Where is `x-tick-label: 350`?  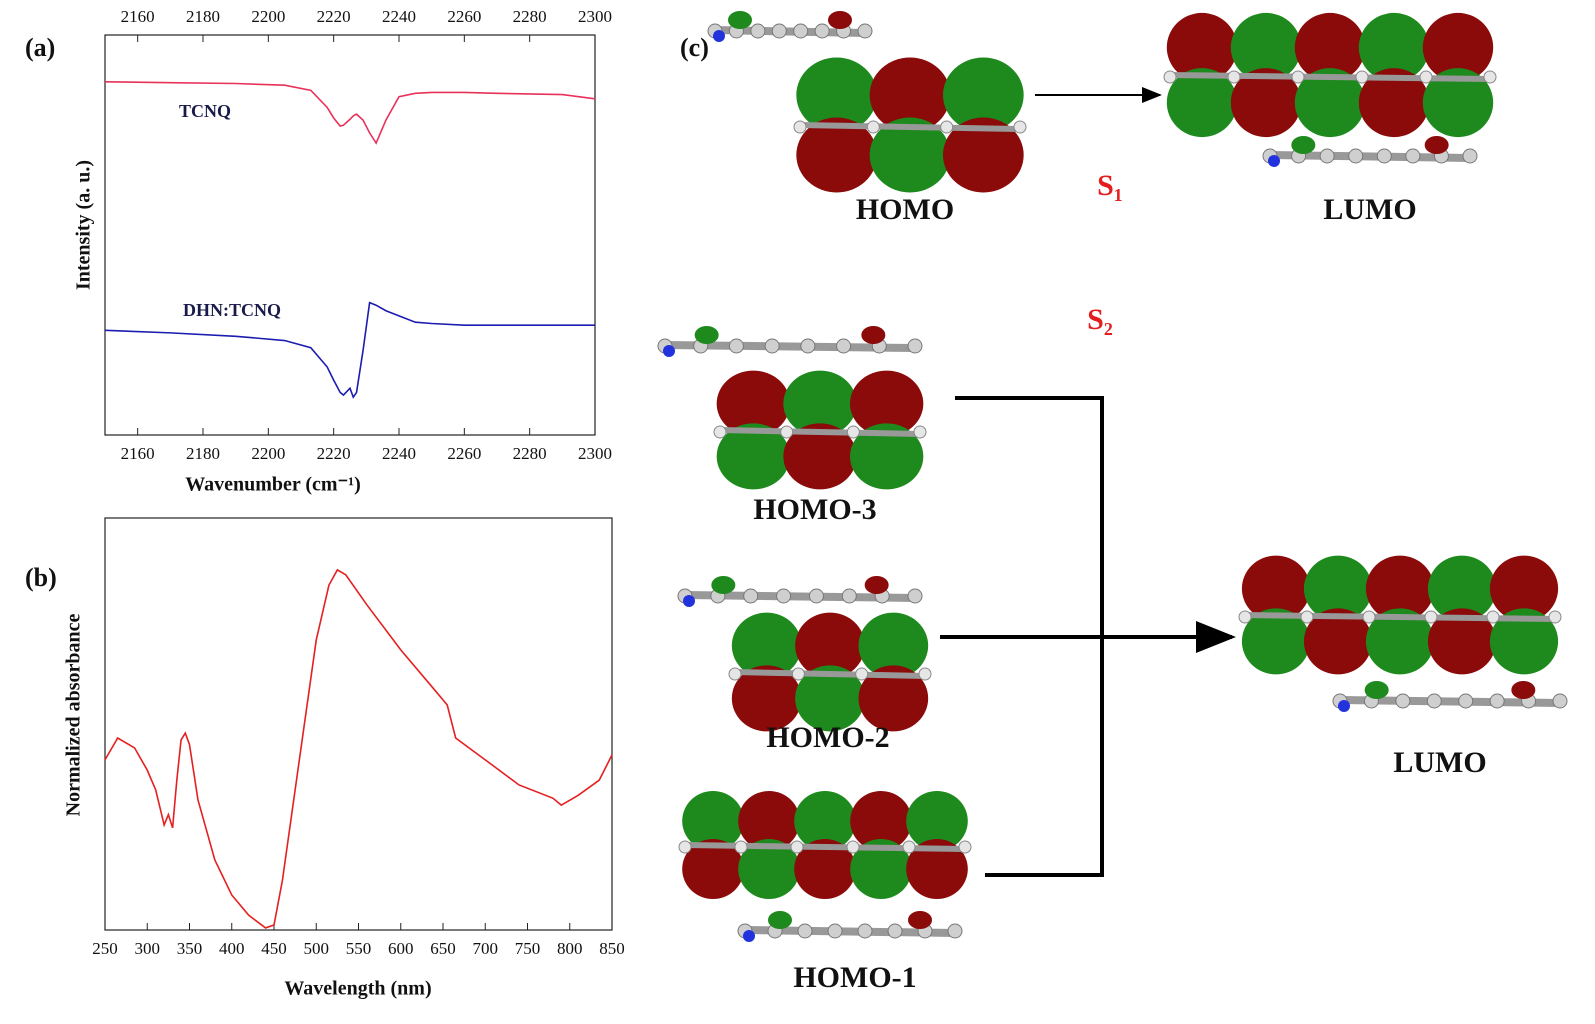
x-tick-label: 350 is located at coordinates (190, 948).